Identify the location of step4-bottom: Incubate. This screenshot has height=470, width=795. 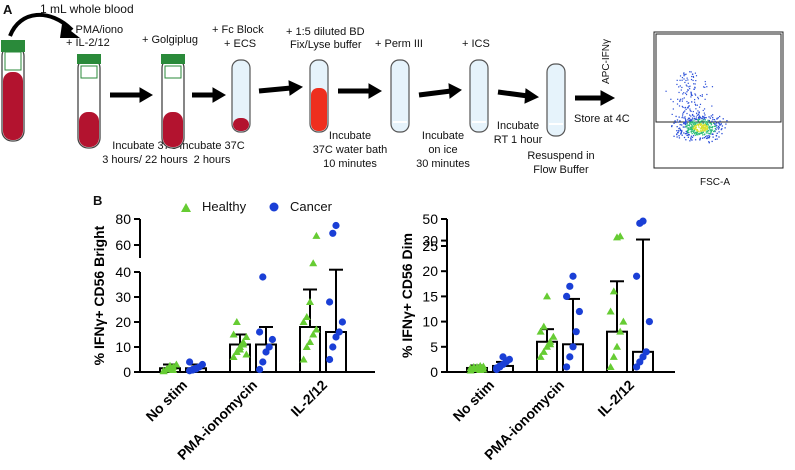
(350, 136).